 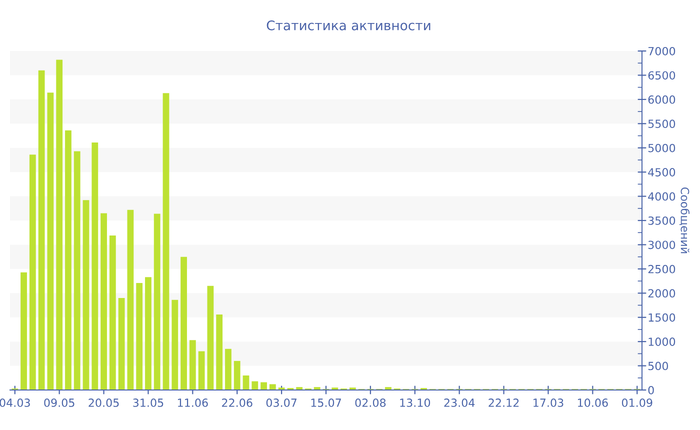 I want to click on y-tick-label: 6000, so click(x=662, y=99).